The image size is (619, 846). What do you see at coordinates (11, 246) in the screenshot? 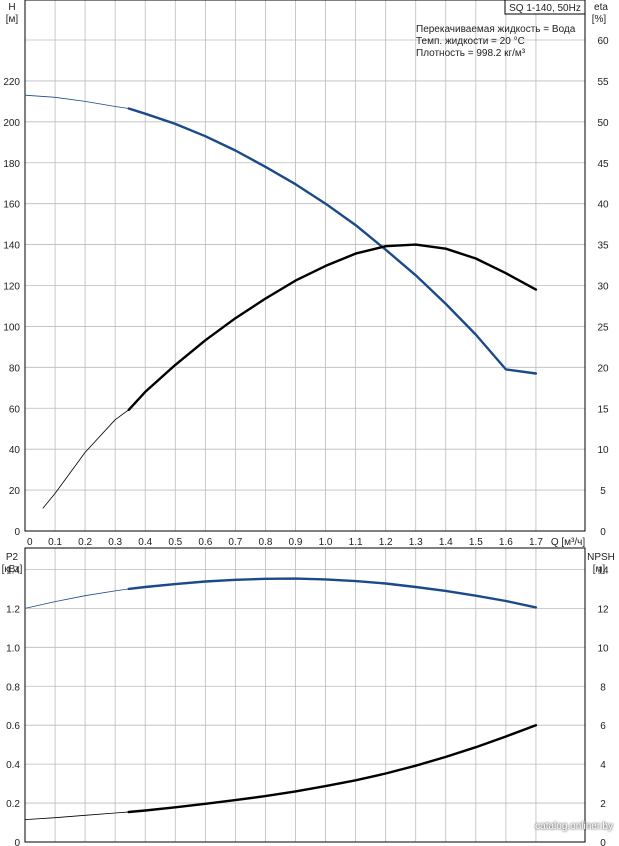
I see `y-left-tick-label: 140` at bounding box center [11, 246].